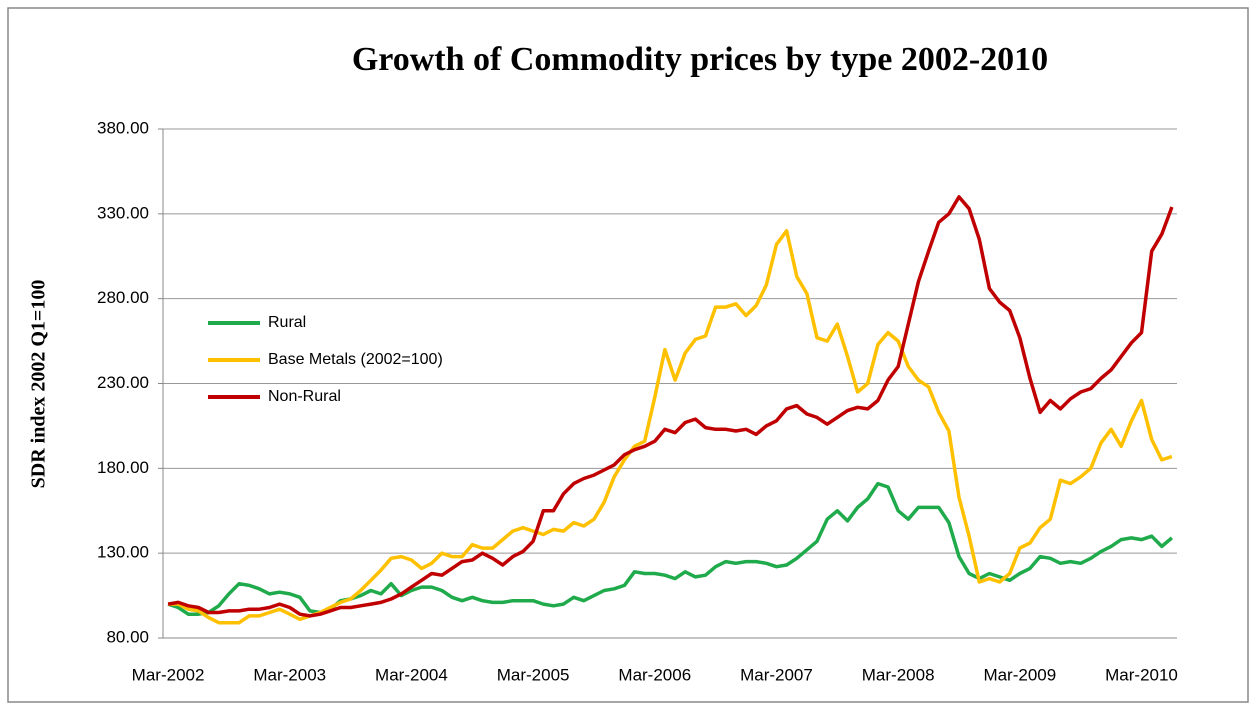 Image resolution: width=1257 pixels, height=709 pixels. Describe the element at coordinates (123, 382) in the screenshot. I see `y-tick-label: 230.00` at that location.